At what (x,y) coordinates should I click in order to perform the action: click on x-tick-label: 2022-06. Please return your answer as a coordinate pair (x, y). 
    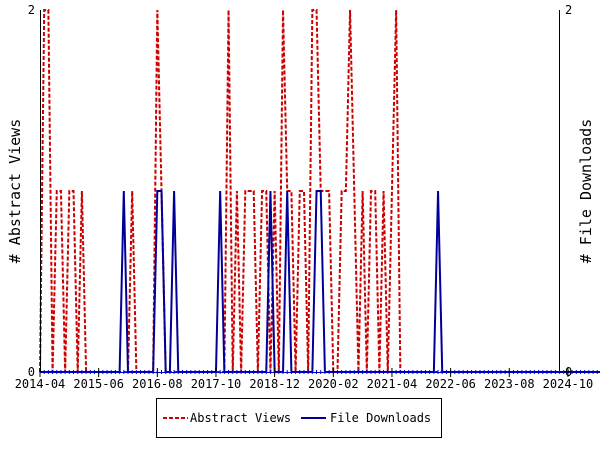
    Looking at the image, I should click on (450, 384).